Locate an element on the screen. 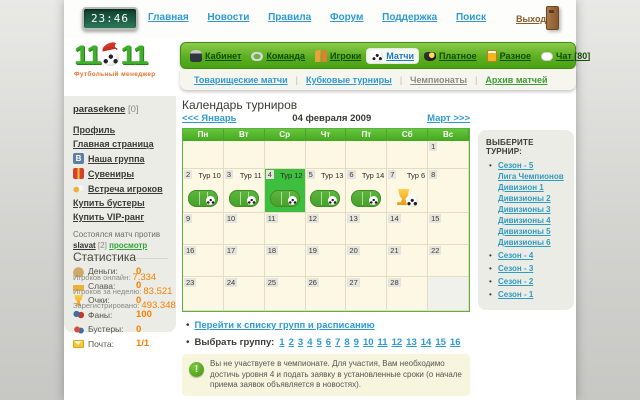 This screenshot has height=400, width=640. sidebar-menu-item: Встреча игроков is located at coordinates (120, 188).